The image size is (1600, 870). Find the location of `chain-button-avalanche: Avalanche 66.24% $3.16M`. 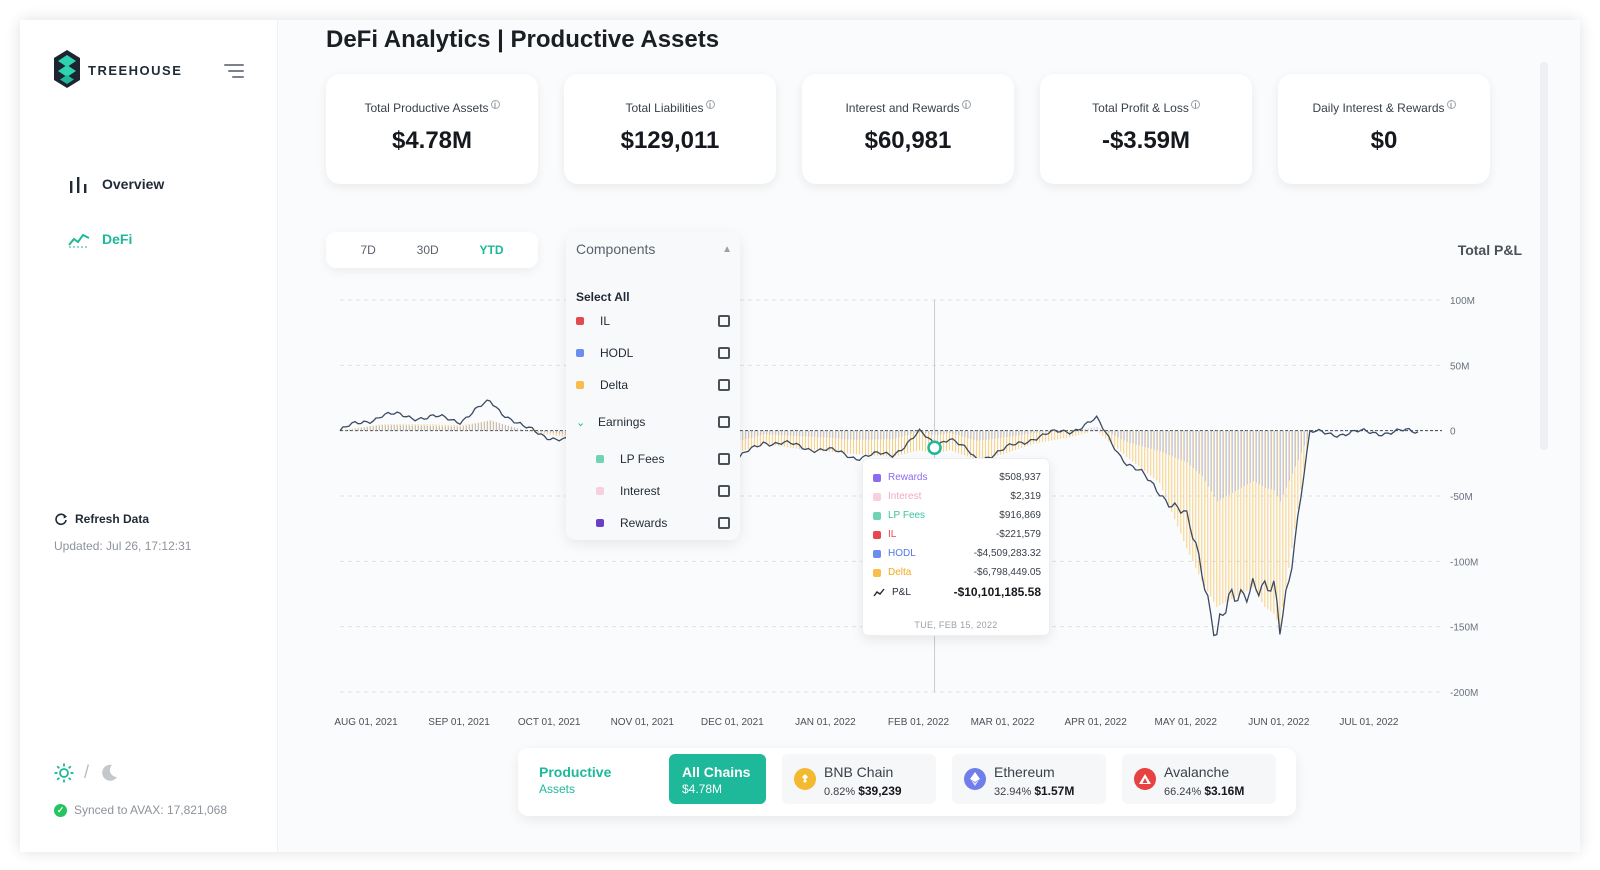

chain-button-avalanche: Avalanche 66.24% $3.16M is located at coordinates (1199, 779).